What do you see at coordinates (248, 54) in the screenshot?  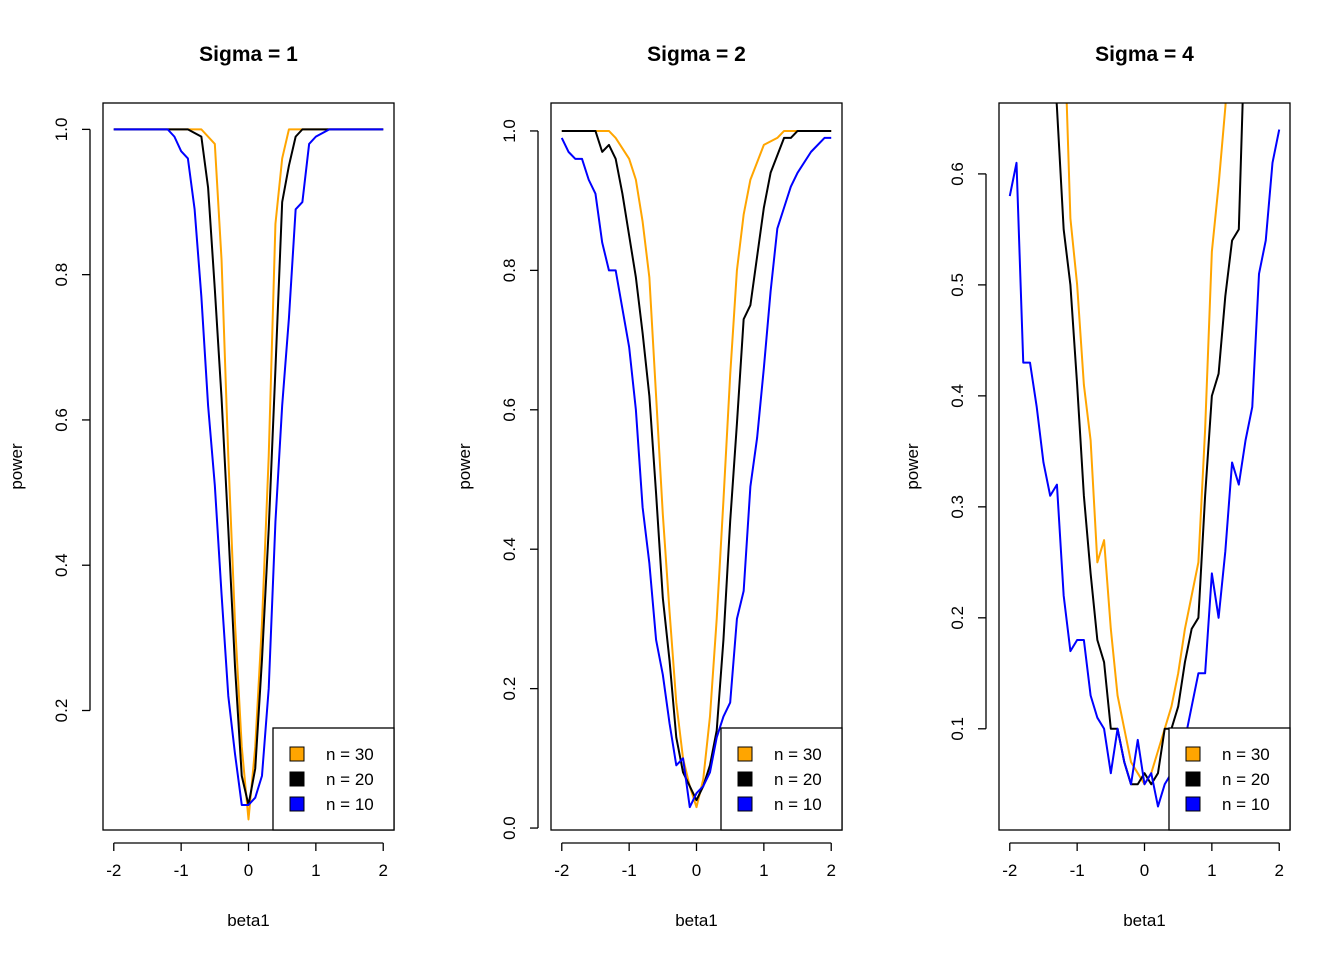 I see `chart-title: Sigma = 1` at bounding box center [248, 54].